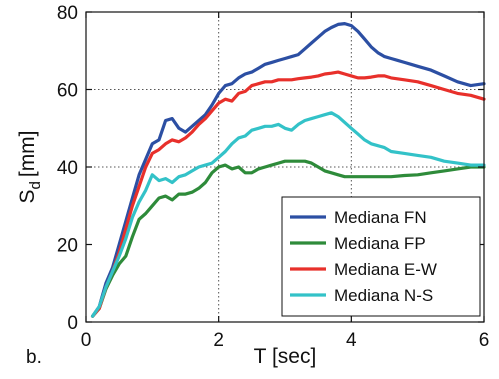 The width and height of the screenshot is (499, 379). I want to click on y-tick-label-40: 40, so click(67, 168).